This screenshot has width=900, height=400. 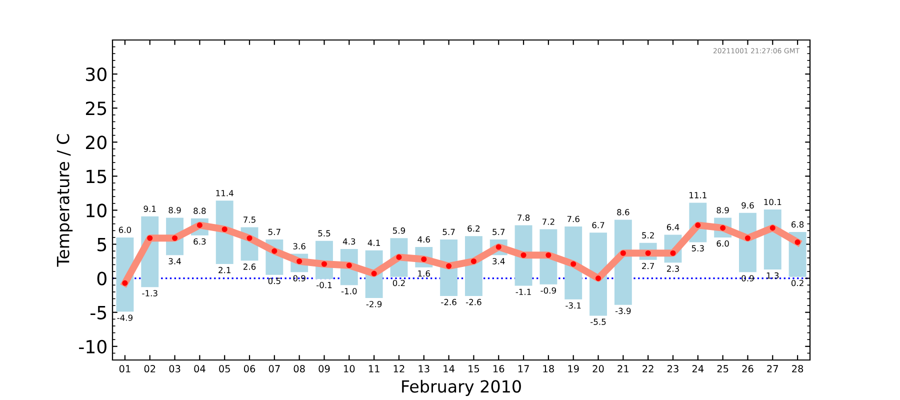 What do you see at coordinates (374, 368) in the screenshot?
I see `x-tick-label: 11` at bounding box center [374, 368].